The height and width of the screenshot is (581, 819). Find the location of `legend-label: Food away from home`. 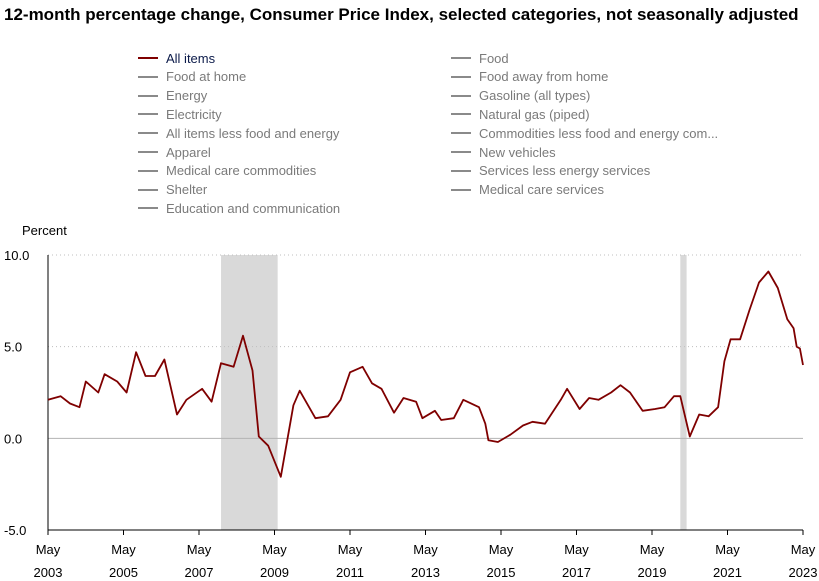

legend-label: Food away from home is located at coordinates (544, 77).